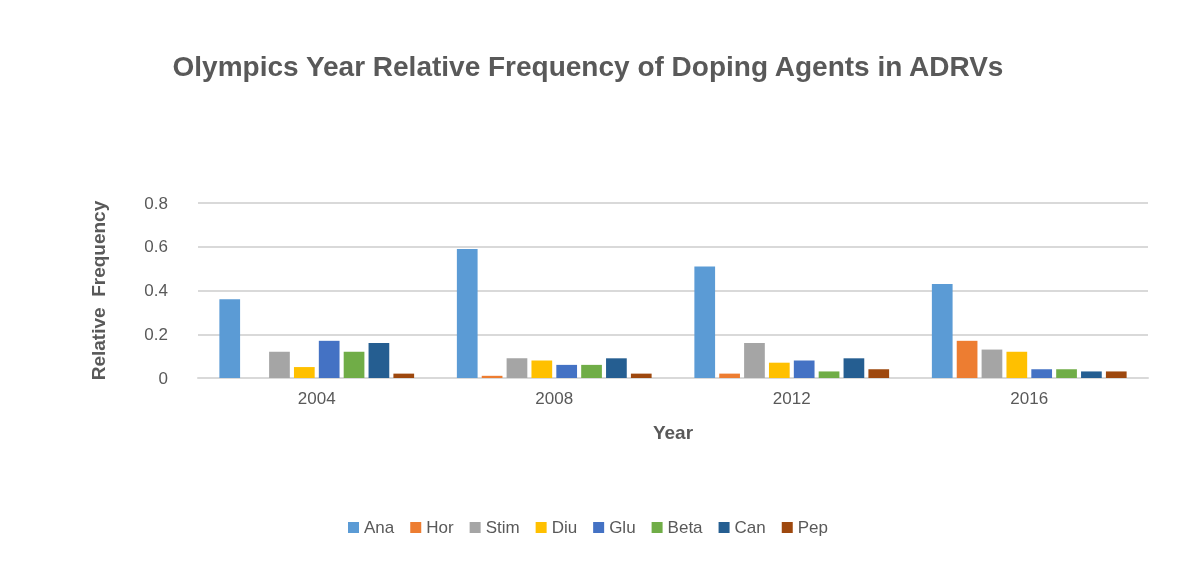 The image size is (1178, 563). Describe the element at coordinates (156, 247) in the screenshot. I see `y-tick-label: 0.6` at that location.